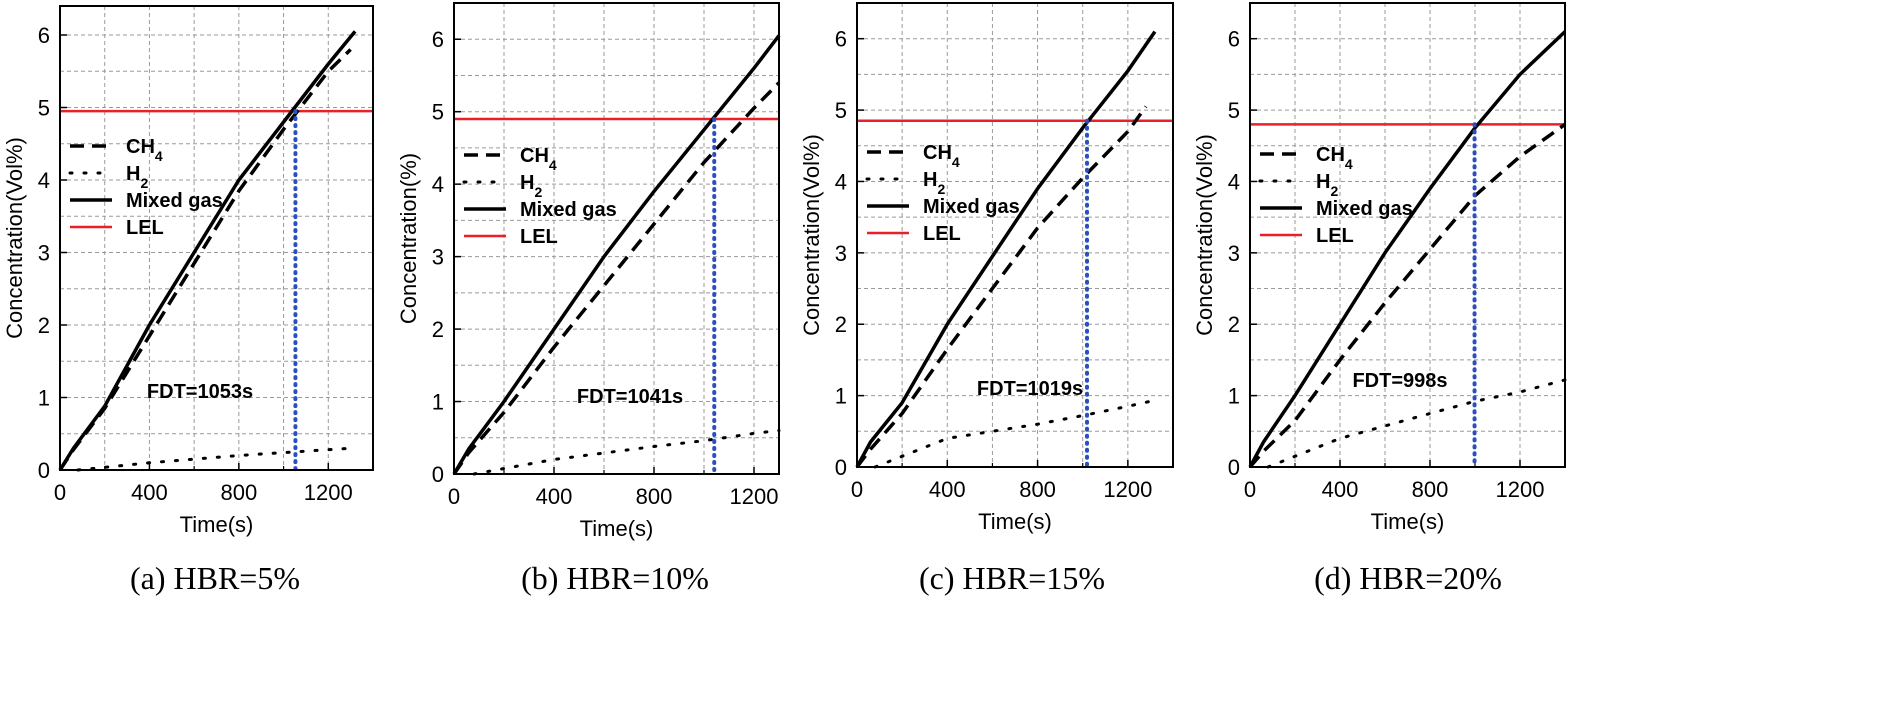 The image size is (1901, 721). What do you see at coordinates (215, 578) in the screenshot?
I see `subfigure-caption: (a) HBR=5%` at bounding box center [215, 578].